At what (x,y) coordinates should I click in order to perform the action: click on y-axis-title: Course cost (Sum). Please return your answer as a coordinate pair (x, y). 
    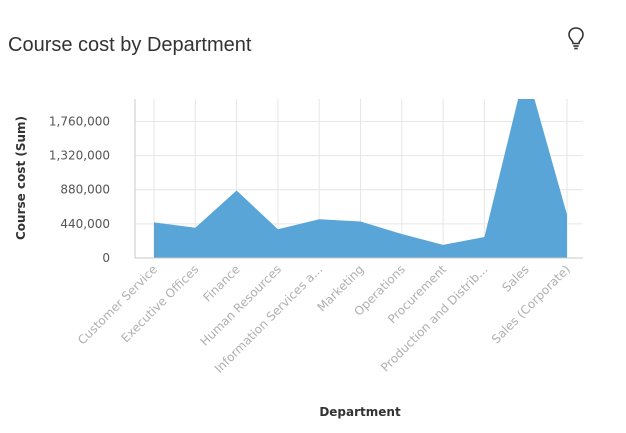
    Looking at the image, I should click on (21, 178).